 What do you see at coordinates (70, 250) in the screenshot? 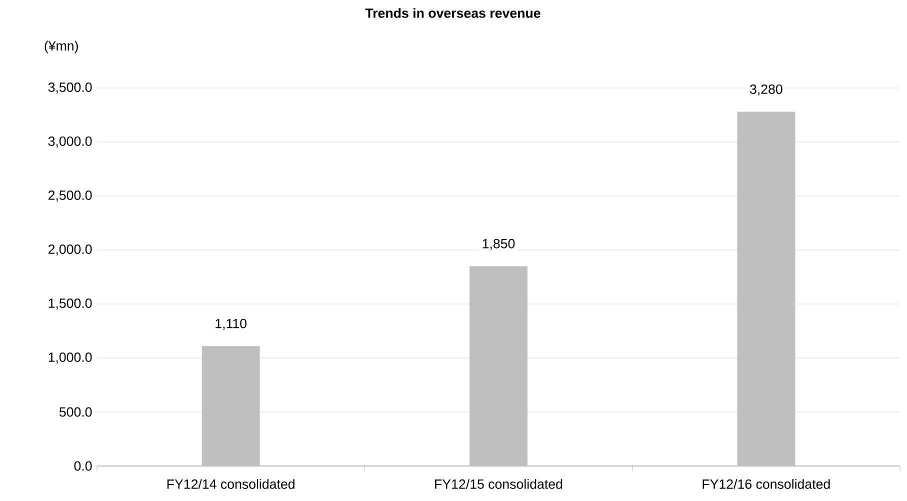
I see `y-tick-label: 2,000.0` at bounding box center [70, 250].